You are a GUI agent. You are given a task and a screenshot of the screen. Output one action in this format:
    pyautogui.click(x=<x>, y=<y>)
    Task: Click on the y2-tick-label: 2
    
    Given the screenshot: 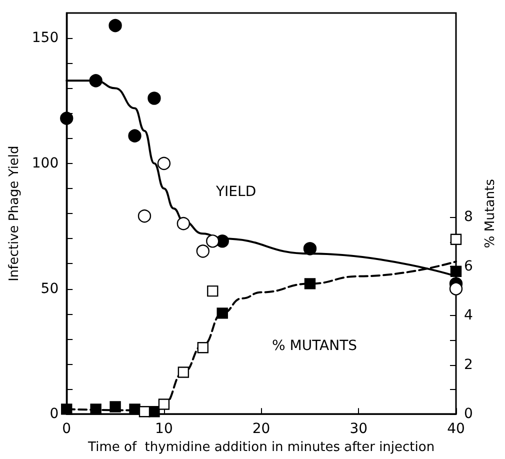 What is the action you would take?
    pyautogui.click(x=468, y=364)
    